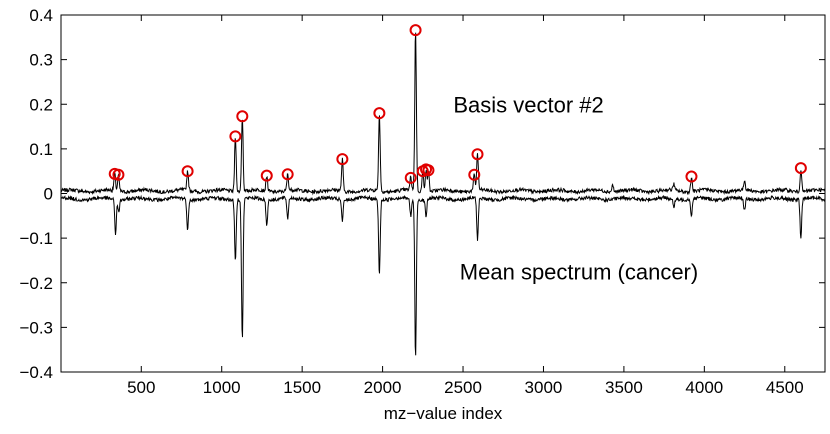  I want to click on x-tick-label: 500, so click(141, 387).